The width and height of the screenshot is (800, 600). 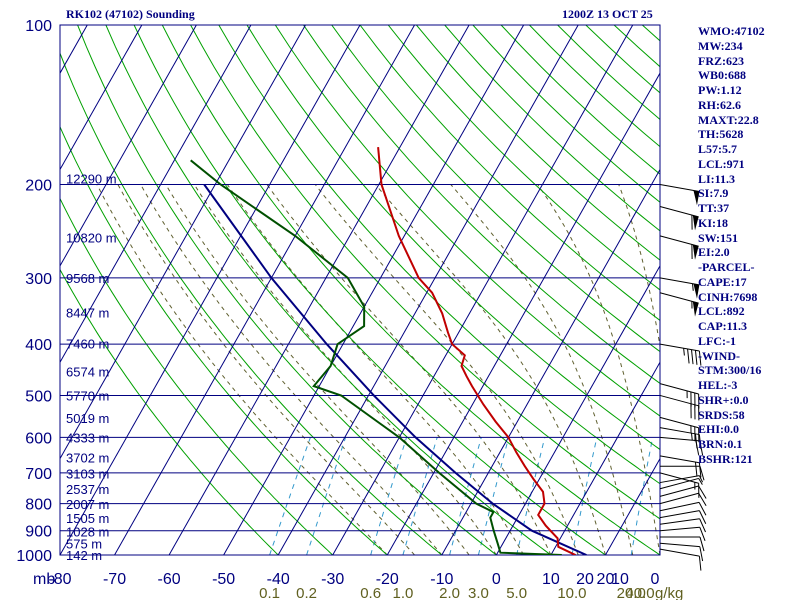 I want to click on pressure-tick-label: 1000, so click(x=34, y=556).